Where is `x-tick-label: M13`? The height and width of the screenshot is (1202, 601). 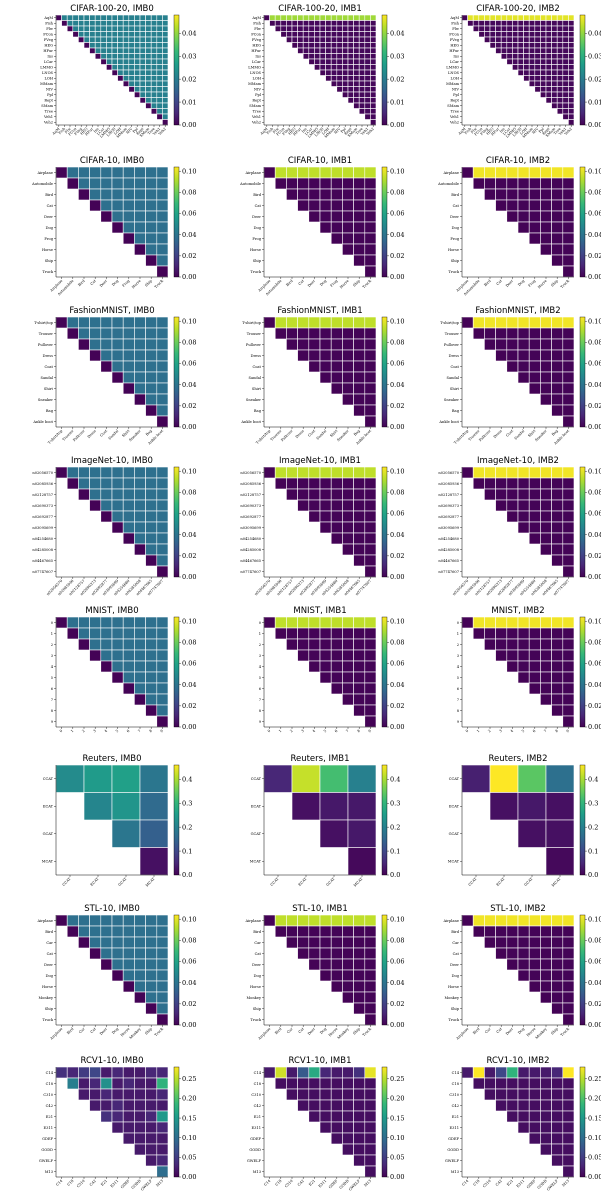
x-tick-label: M13 is located at coordinates (367, 1182).